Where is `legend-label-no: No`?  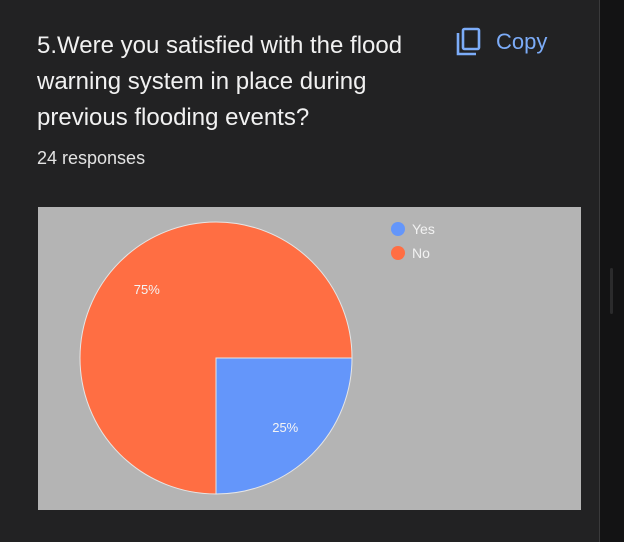
legend-label-no: No is located at coordinates (421, 253).